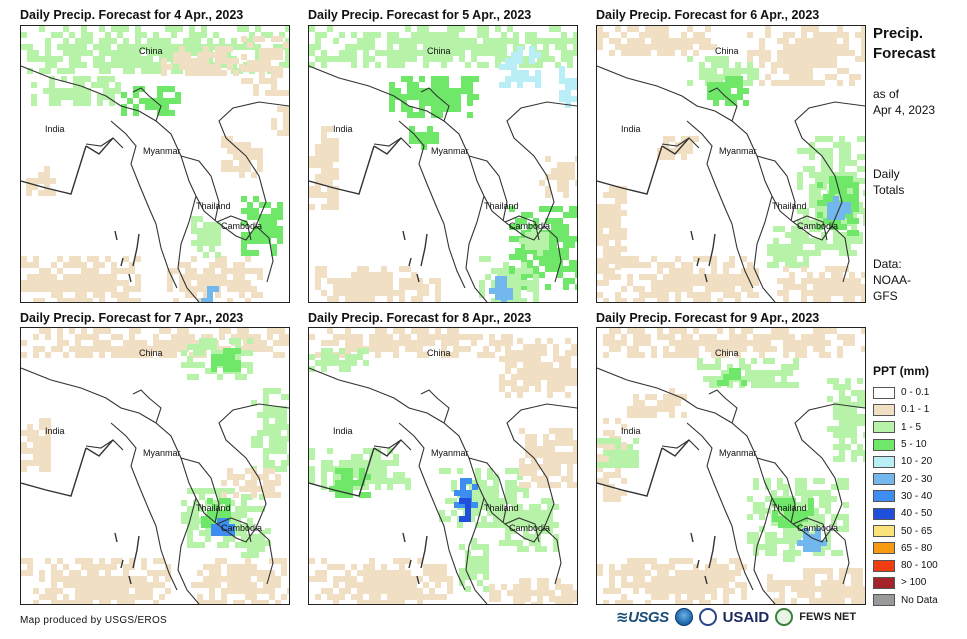 Image resolution: width=967 pixels, height=639 pixels. I want to click on legend-item: 0.1 - 1, so click(905, 409).